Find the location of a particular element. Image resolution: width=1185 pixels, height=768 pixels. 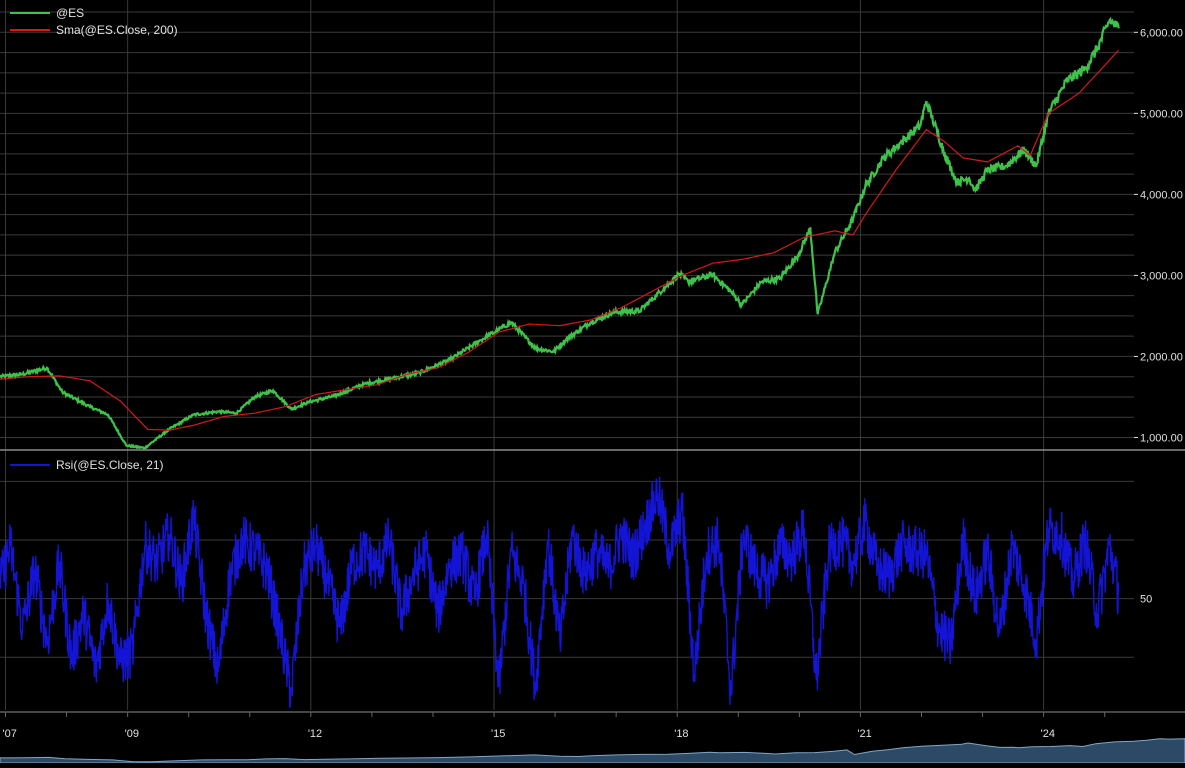

rsi-ytick-label: 50 is located at coordinates (1146, 600).